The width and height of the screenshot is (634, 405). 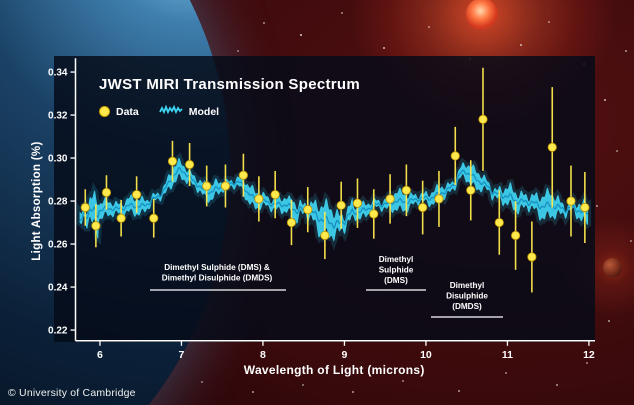 I want to click on svg-text: Wavelength of Light (microns), so click(x=334, y=370).